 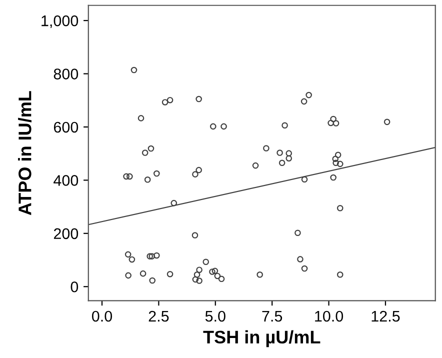 What do you see at coordinates (329, 316) in the screenshot?
I see `x-tick-label: 10.0` at bounding box center [329, 316].